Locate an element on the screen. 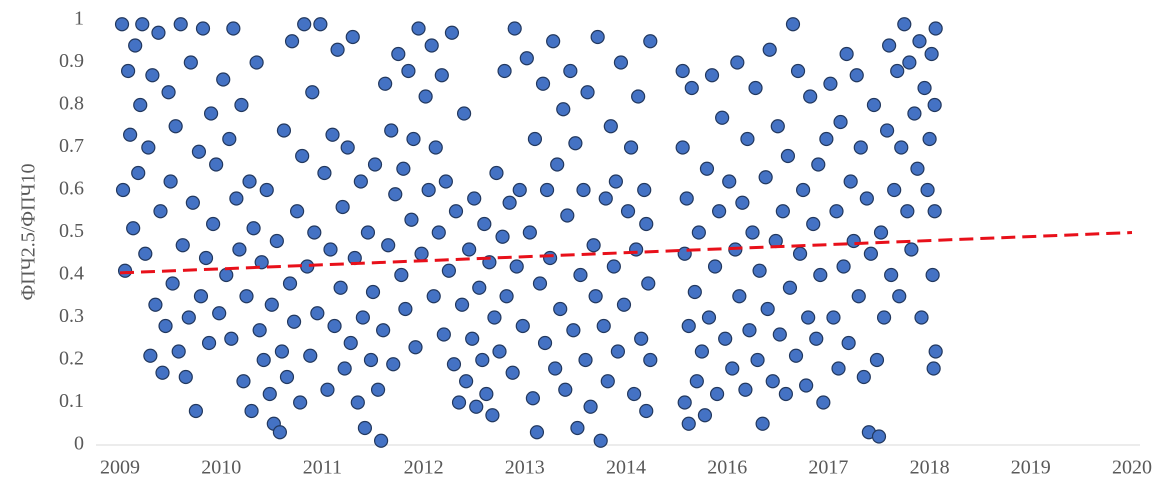 The height and width of the screenshot is (494, 1166). y-tick-label: 0.3 is located at coordinates (71, 316).